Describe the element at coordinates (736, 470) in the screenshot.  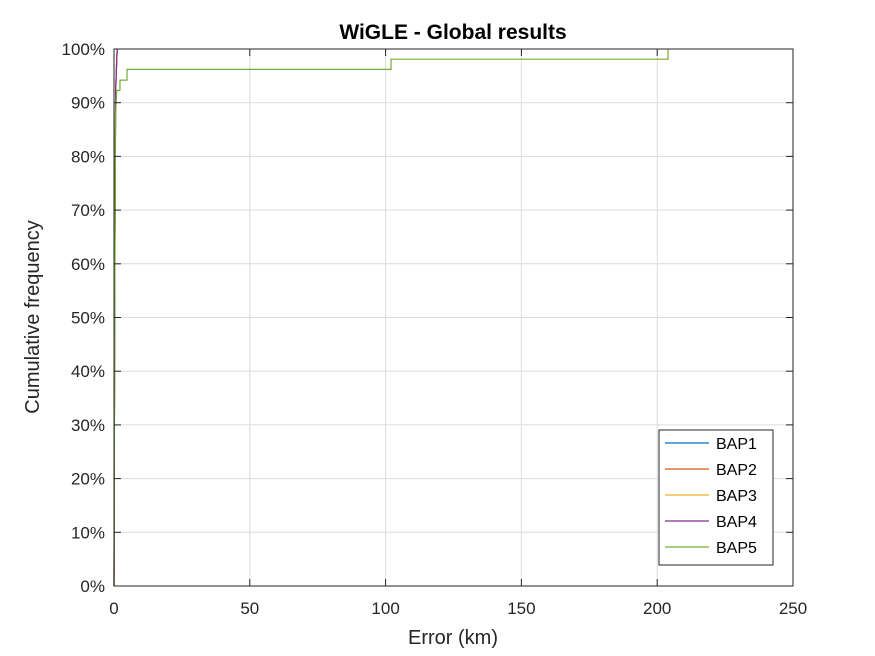
I see `legend-label-bap2: BAP2` at that location.